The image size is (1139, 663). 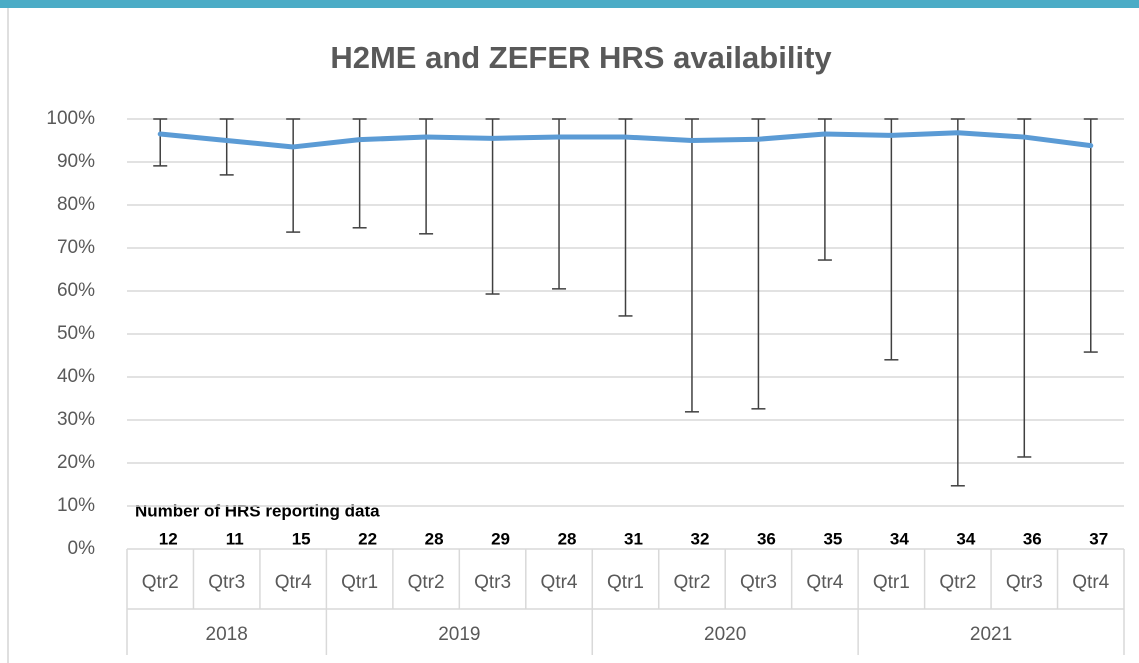 I want to click on availability-line, so click(x=625, y=140).